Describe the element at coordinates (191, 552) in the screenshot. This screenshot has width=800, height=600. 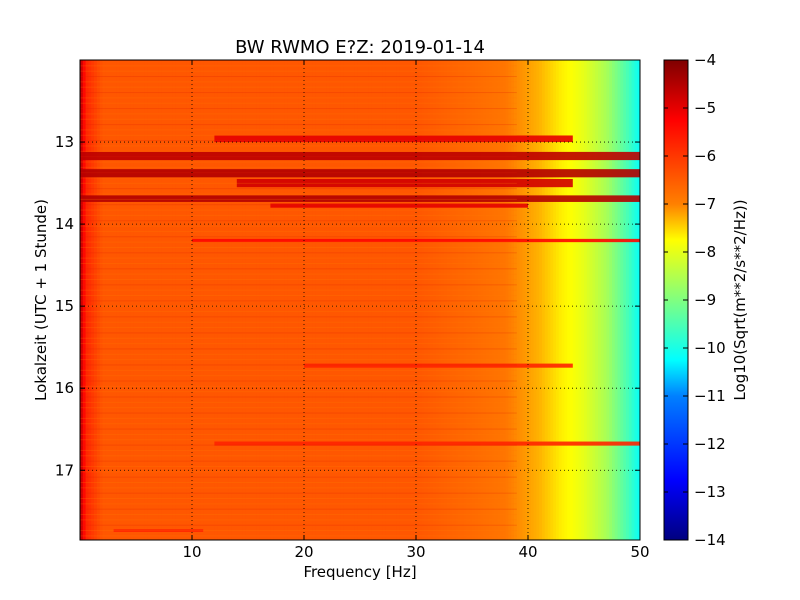
I see `x-tick-label: 10` at that location.